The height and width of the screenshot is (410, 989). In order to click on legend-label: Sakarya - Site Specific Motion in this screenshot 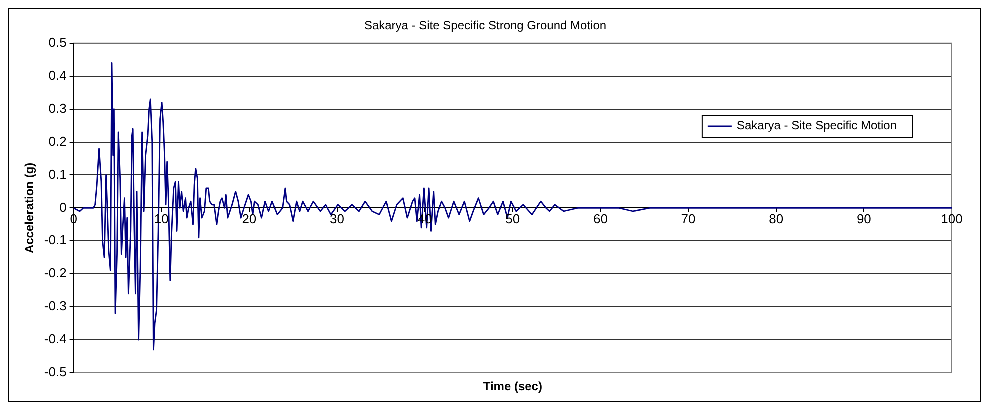, I will do `click(817, 125)`.